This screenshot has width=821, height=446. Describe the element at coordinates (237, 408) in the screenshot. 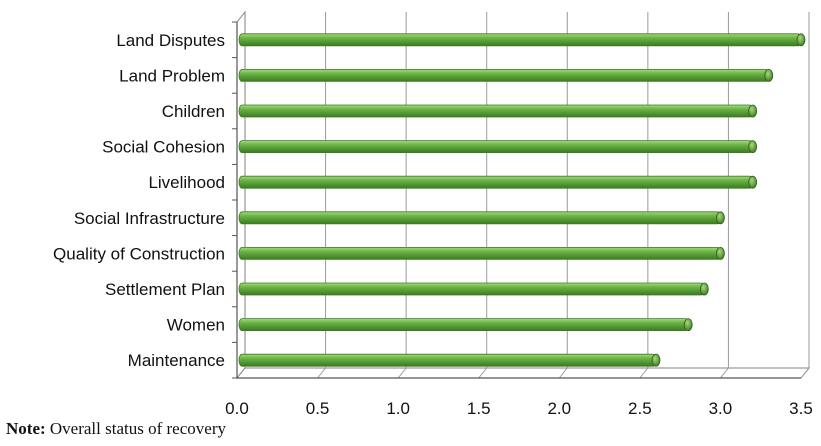

I see `x-tick-label: 0.0` at that location.